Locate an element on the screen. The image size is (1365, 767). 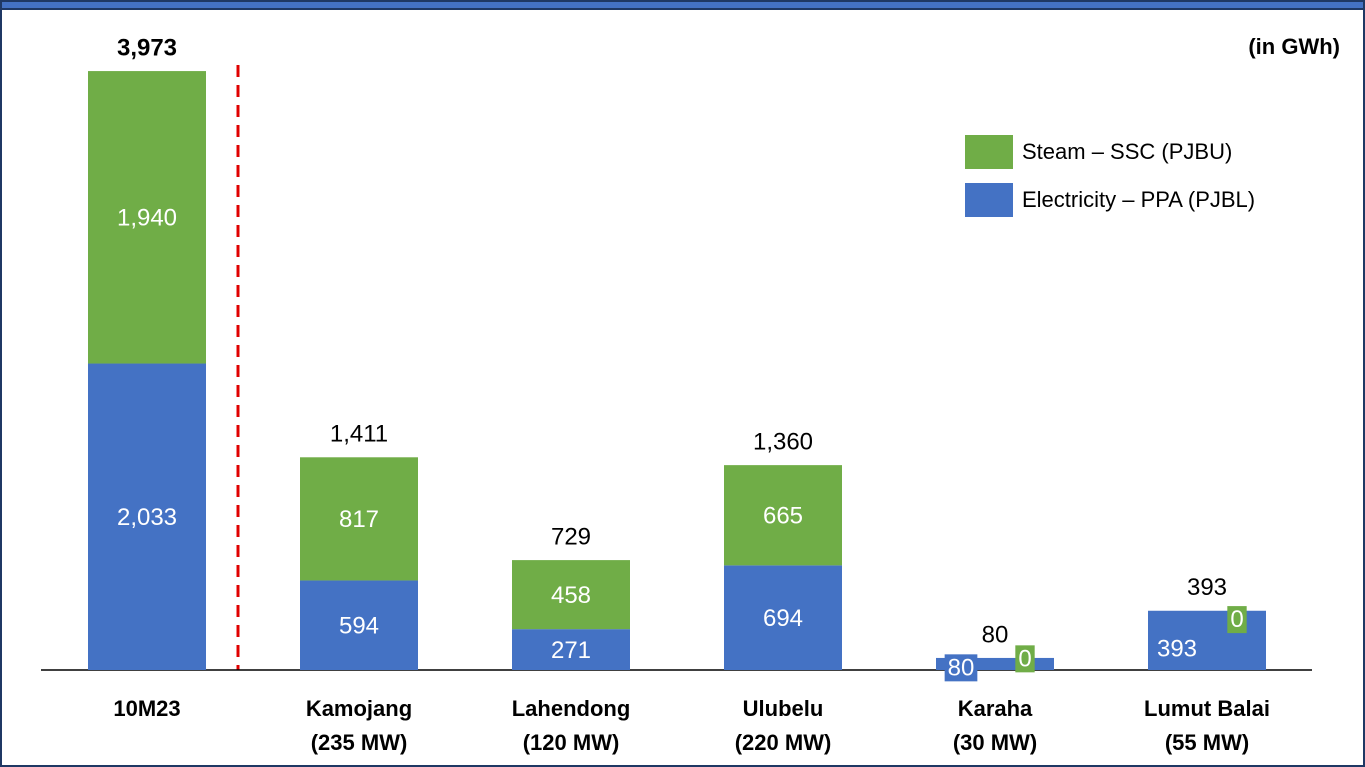
legend-label: Steam – SSC (PJBU) is located at coordinates (1127, 151).